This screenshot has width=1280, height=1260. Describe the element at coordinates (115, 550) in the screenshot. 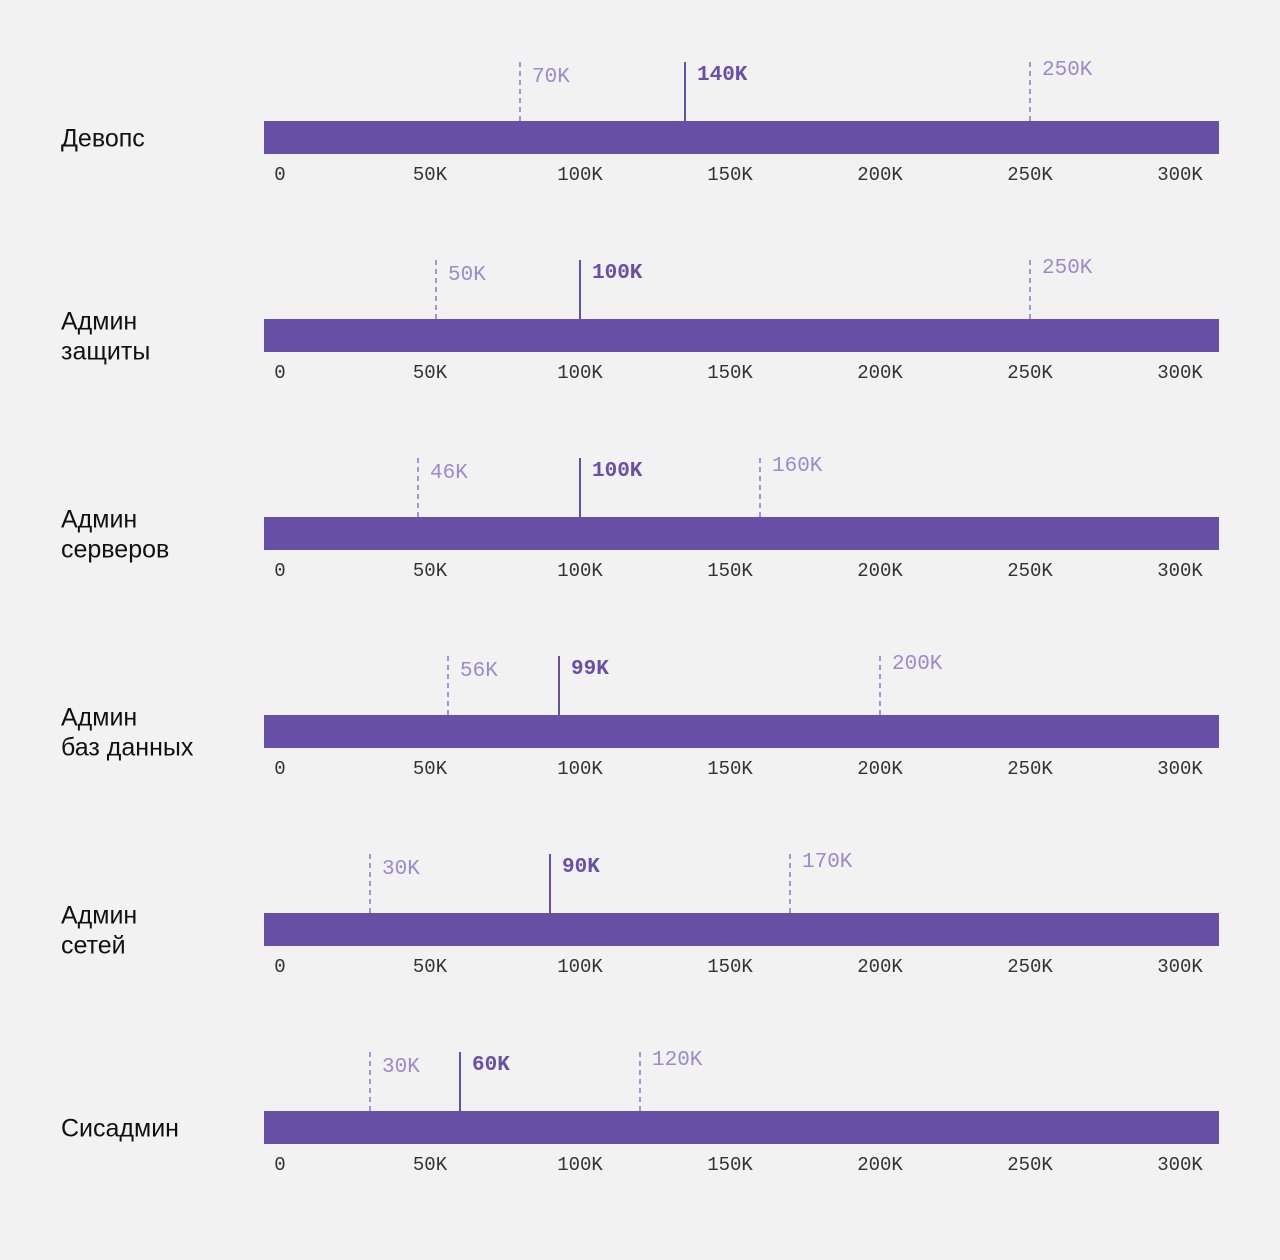

I see `role-label-line: серверов` at that location.